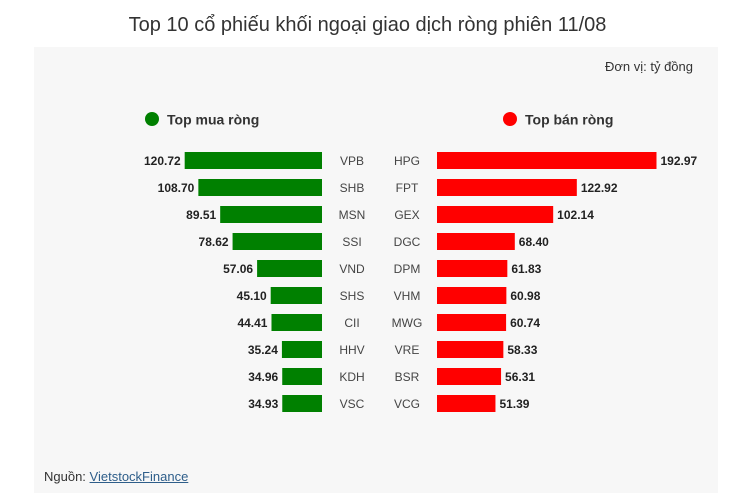  Describe the element at coordinates (466, 403) in the screenshot. I see `sell-bar-vcg` at that location.